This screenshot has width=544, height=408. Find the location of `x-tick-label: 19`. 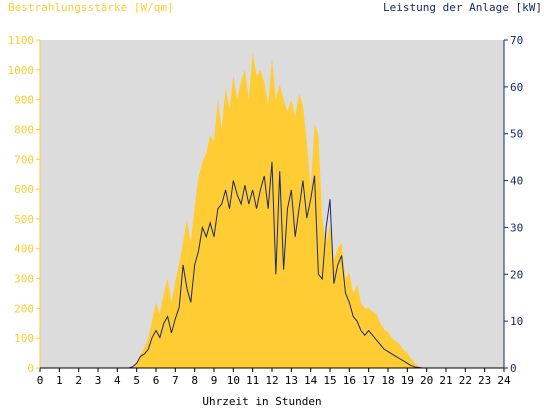

x-tick-label: 19 is located at coordinates (407, 380).